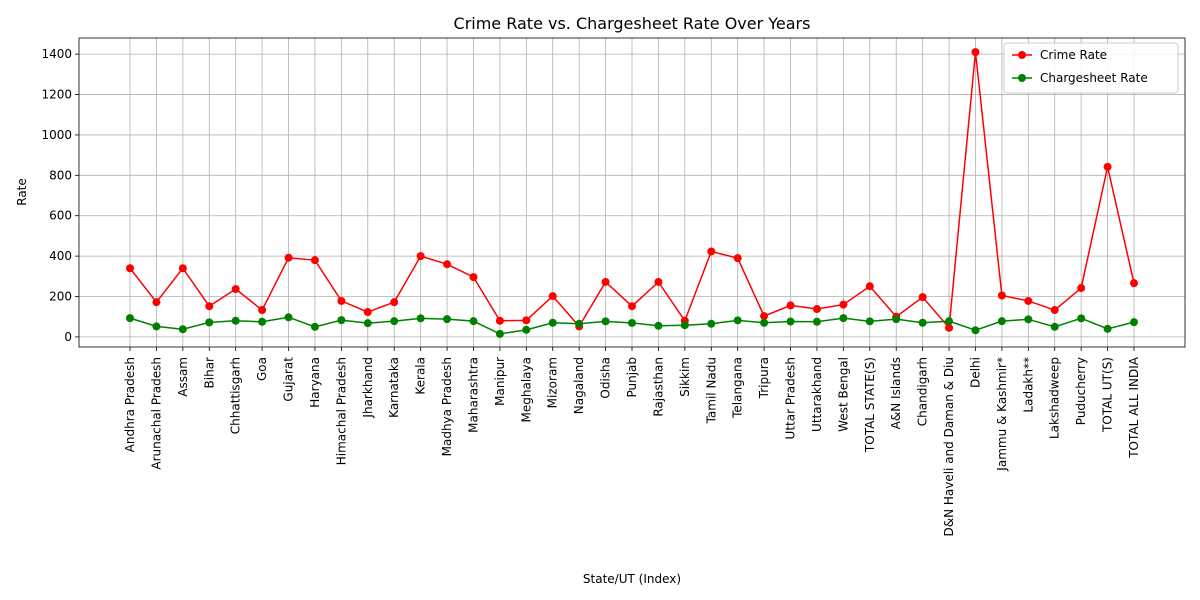 The image size is (1200, 600). I want to click on y-tick-labels: 0 200 400 600 800 1000 1200 1400, so click(60, 195).